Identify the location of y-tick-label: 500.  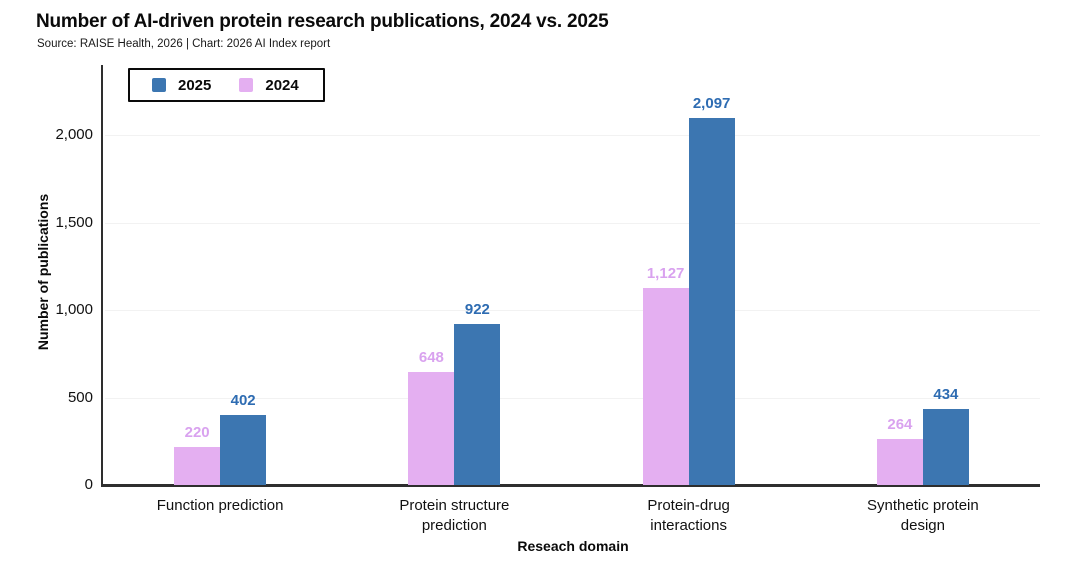
(80, 397).